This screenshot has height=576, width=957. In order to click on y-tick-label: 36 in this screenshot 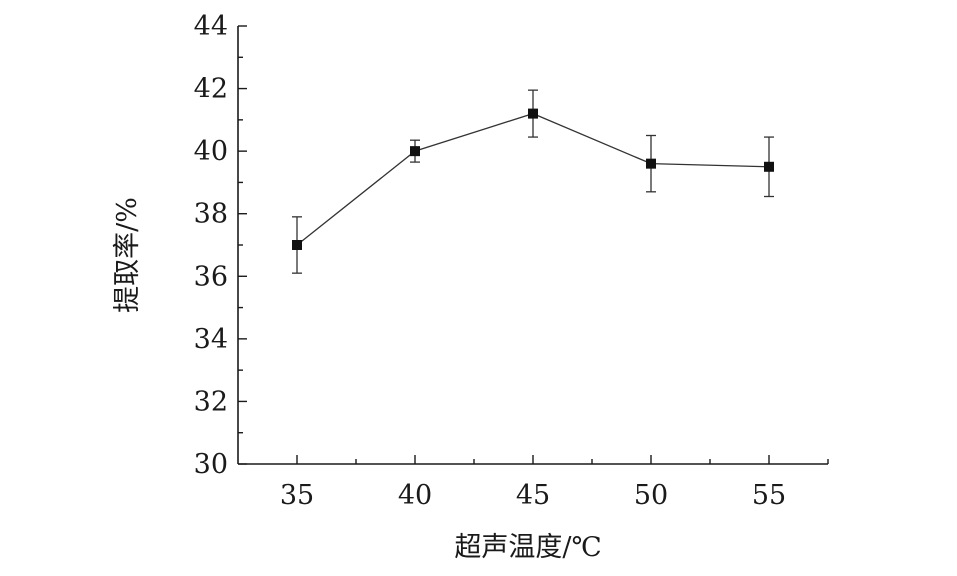, I will do `click(211, 276)`.